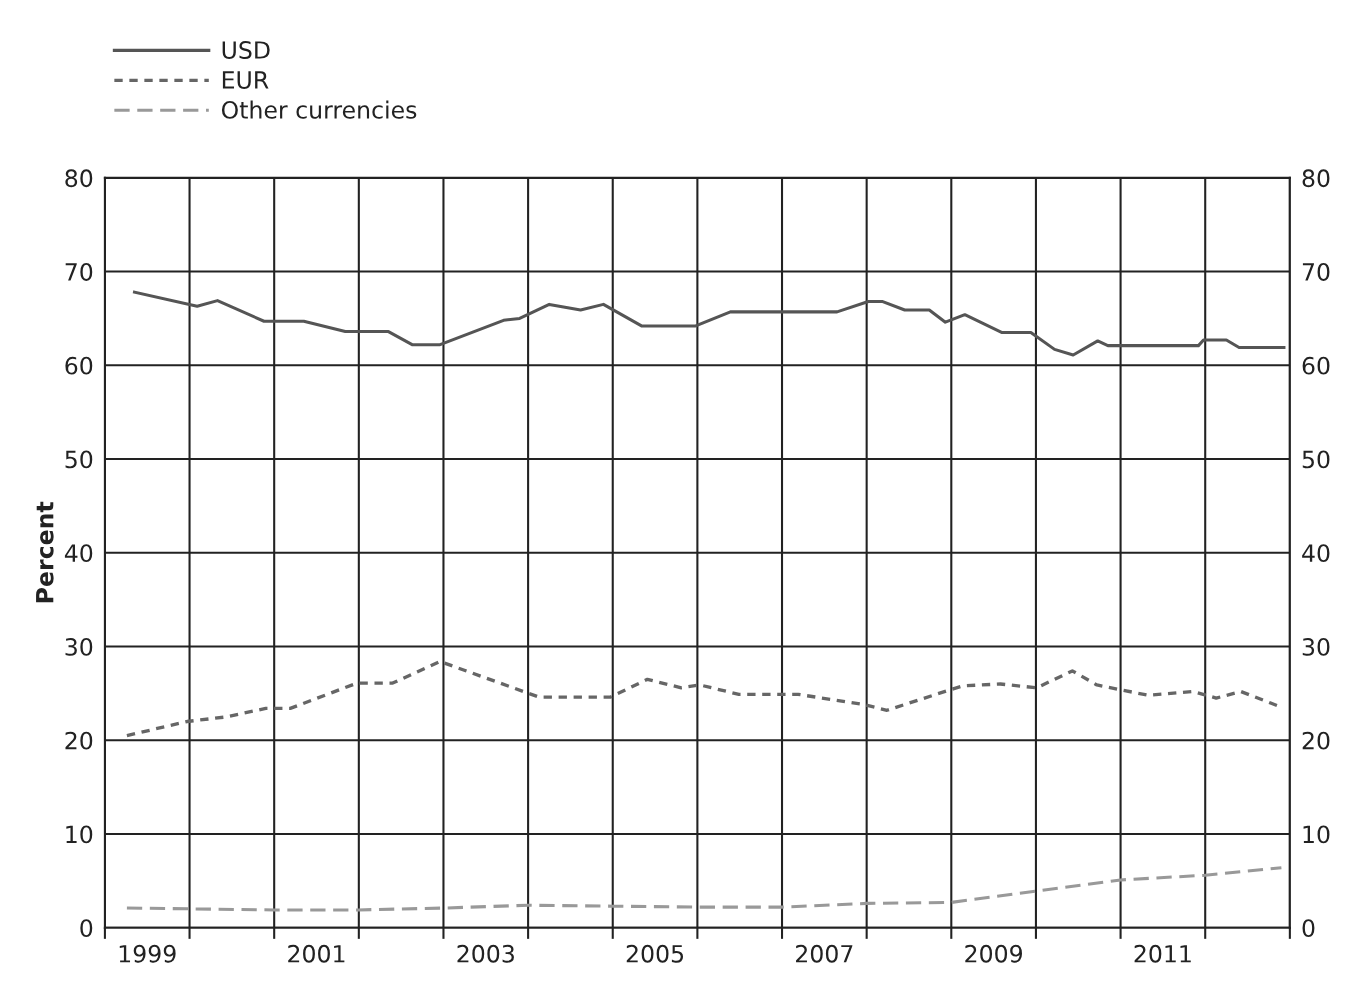 The image size is (1345, 988). Describe the element at coordinates (1316, 834) in the screenshot. I see `y2-tick-label: 10` at that location.